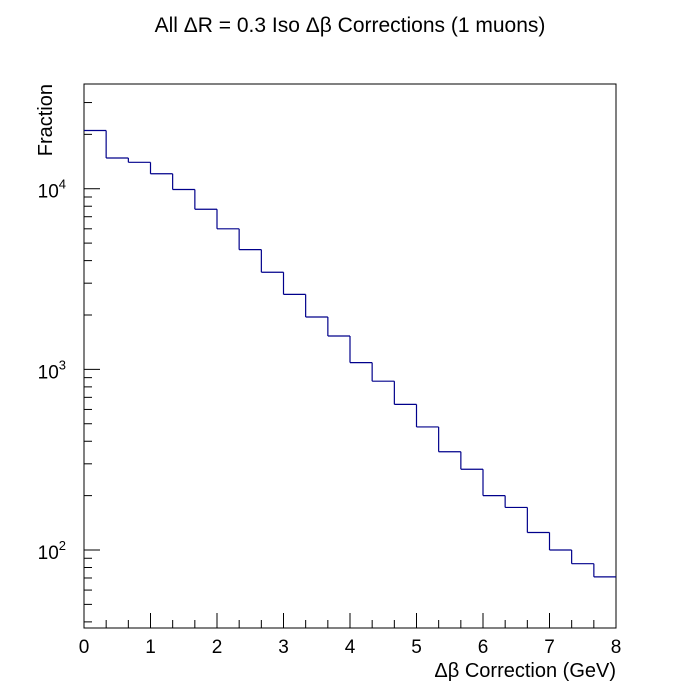 This screenshot has height=700, width=700. I want to click on x-tick-label: 2, so click(217, 647).